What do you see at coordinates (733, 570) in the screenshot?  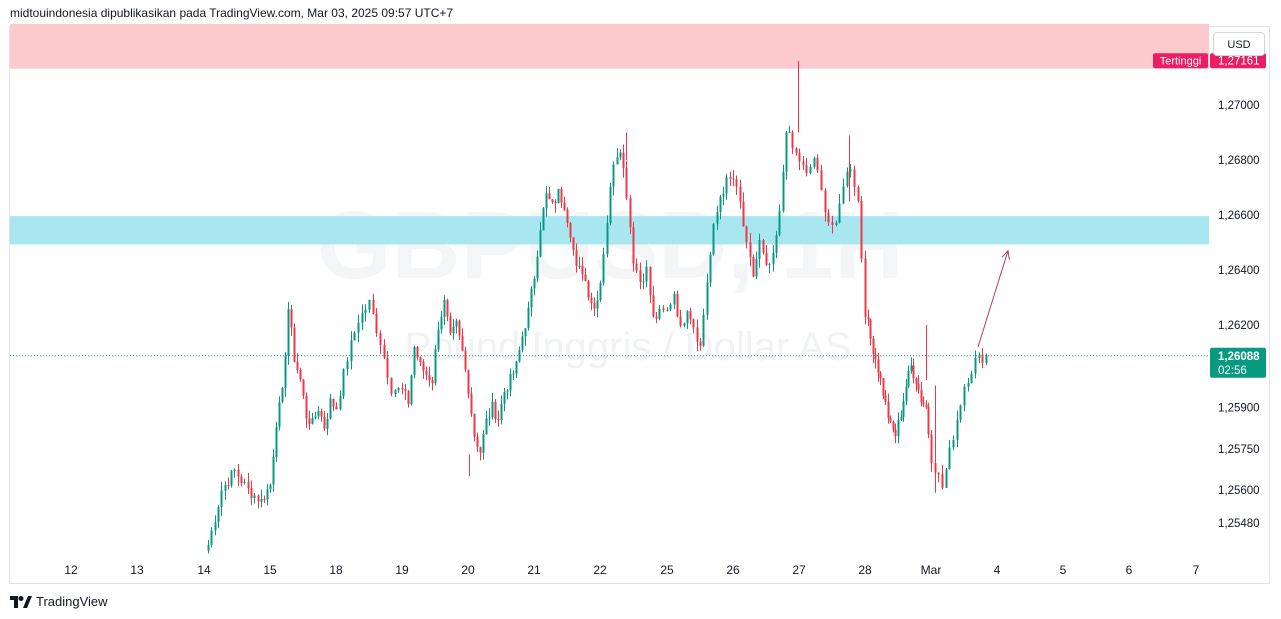 I see `x-tick-label: 26` at bounding box center [733, 570].